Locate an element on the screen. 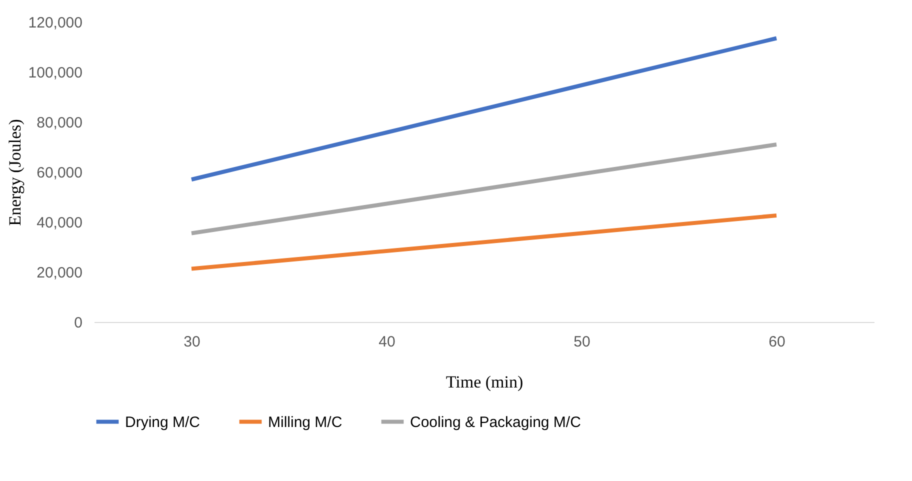 Image resolution: width=912 pixels, height=481 pixels. y-tick-label: 0 is located at coordinates (78, 323).